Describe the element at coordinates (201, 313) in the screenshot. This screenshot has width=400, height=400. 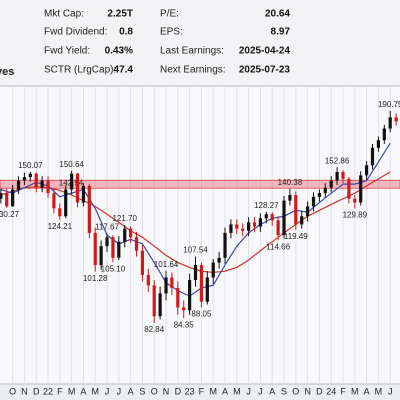
I see `price-label: 88.05` at that location.